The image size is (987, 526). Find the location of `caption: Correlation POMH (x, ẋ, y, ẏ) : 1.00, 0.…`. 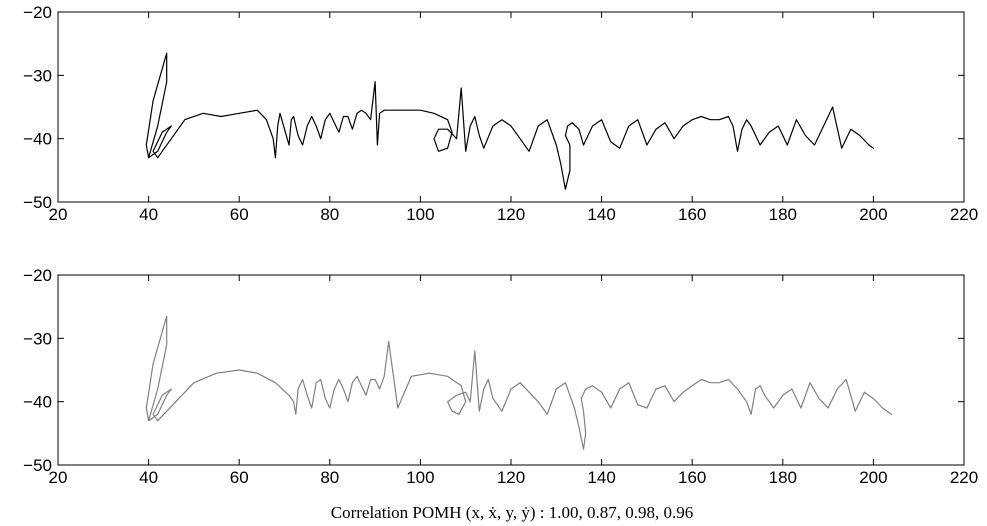

caption: Correlation POMH (x, ẋ, y, ẏ) : 1.00, 0.… is located at coordinates (512, 512).